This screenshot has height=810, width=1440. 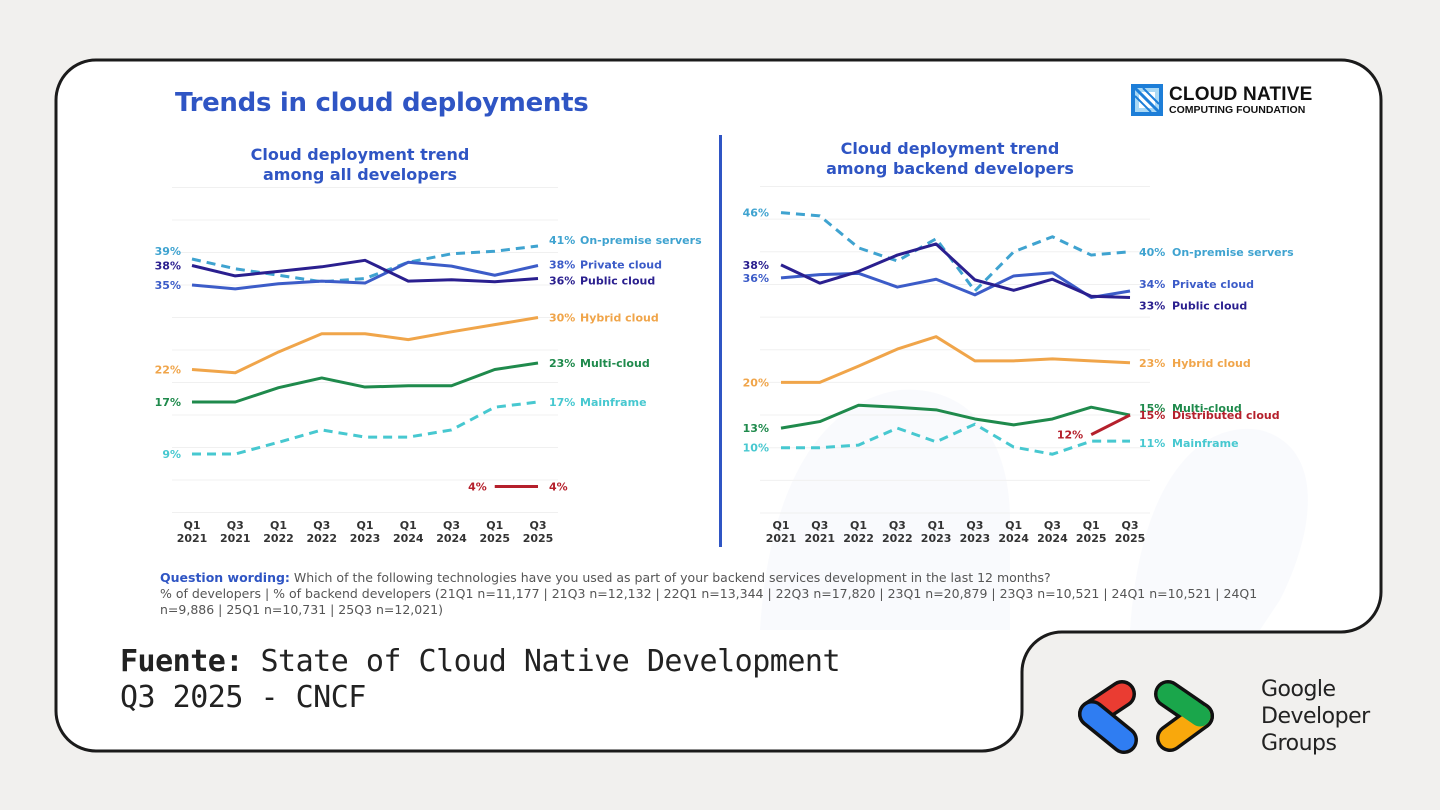 What do you see at coordinates (360, 154) in the screenshot?
I see `left-chart-title-line1: Cloud deployment trend` at bounding box center [360, 154].